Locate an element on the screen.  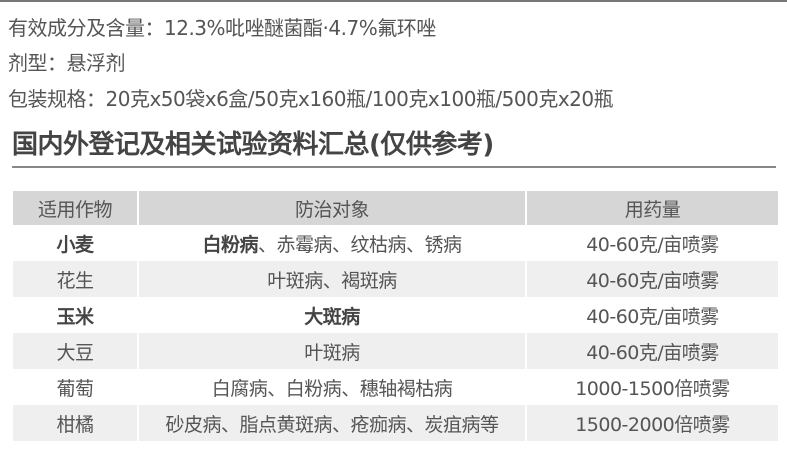
target-text: 白腐病、白粉病、穗轴褐枯病 is located at coordinates (332, 388).